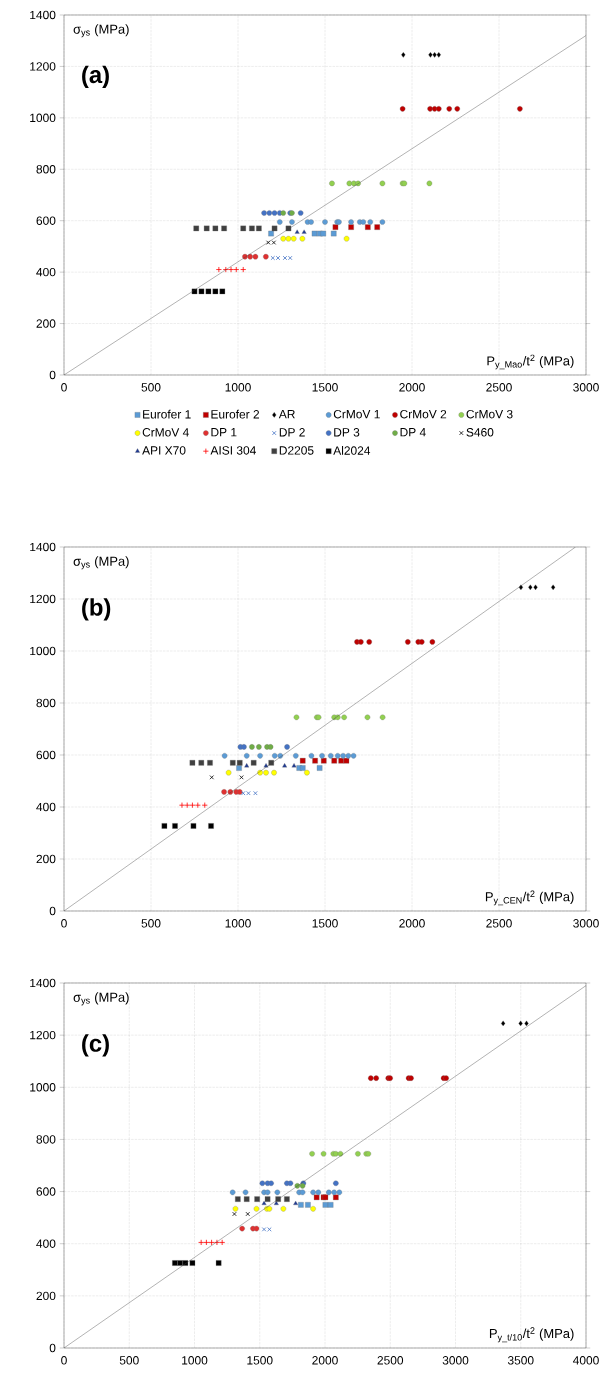  Describe the element at coordinates (480, 432) in the screenshot. I see `legend-label: S460` at that location.